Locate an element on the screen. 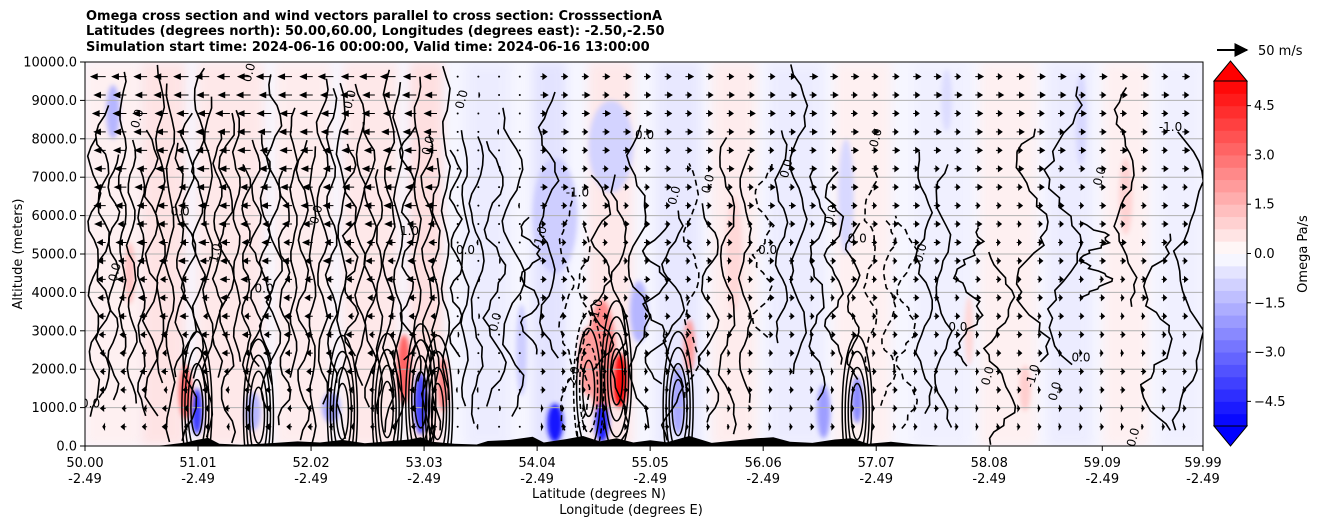 The image size is (1320, 526). contour-label-6: 0.0 is located at coordinates (264, 288).